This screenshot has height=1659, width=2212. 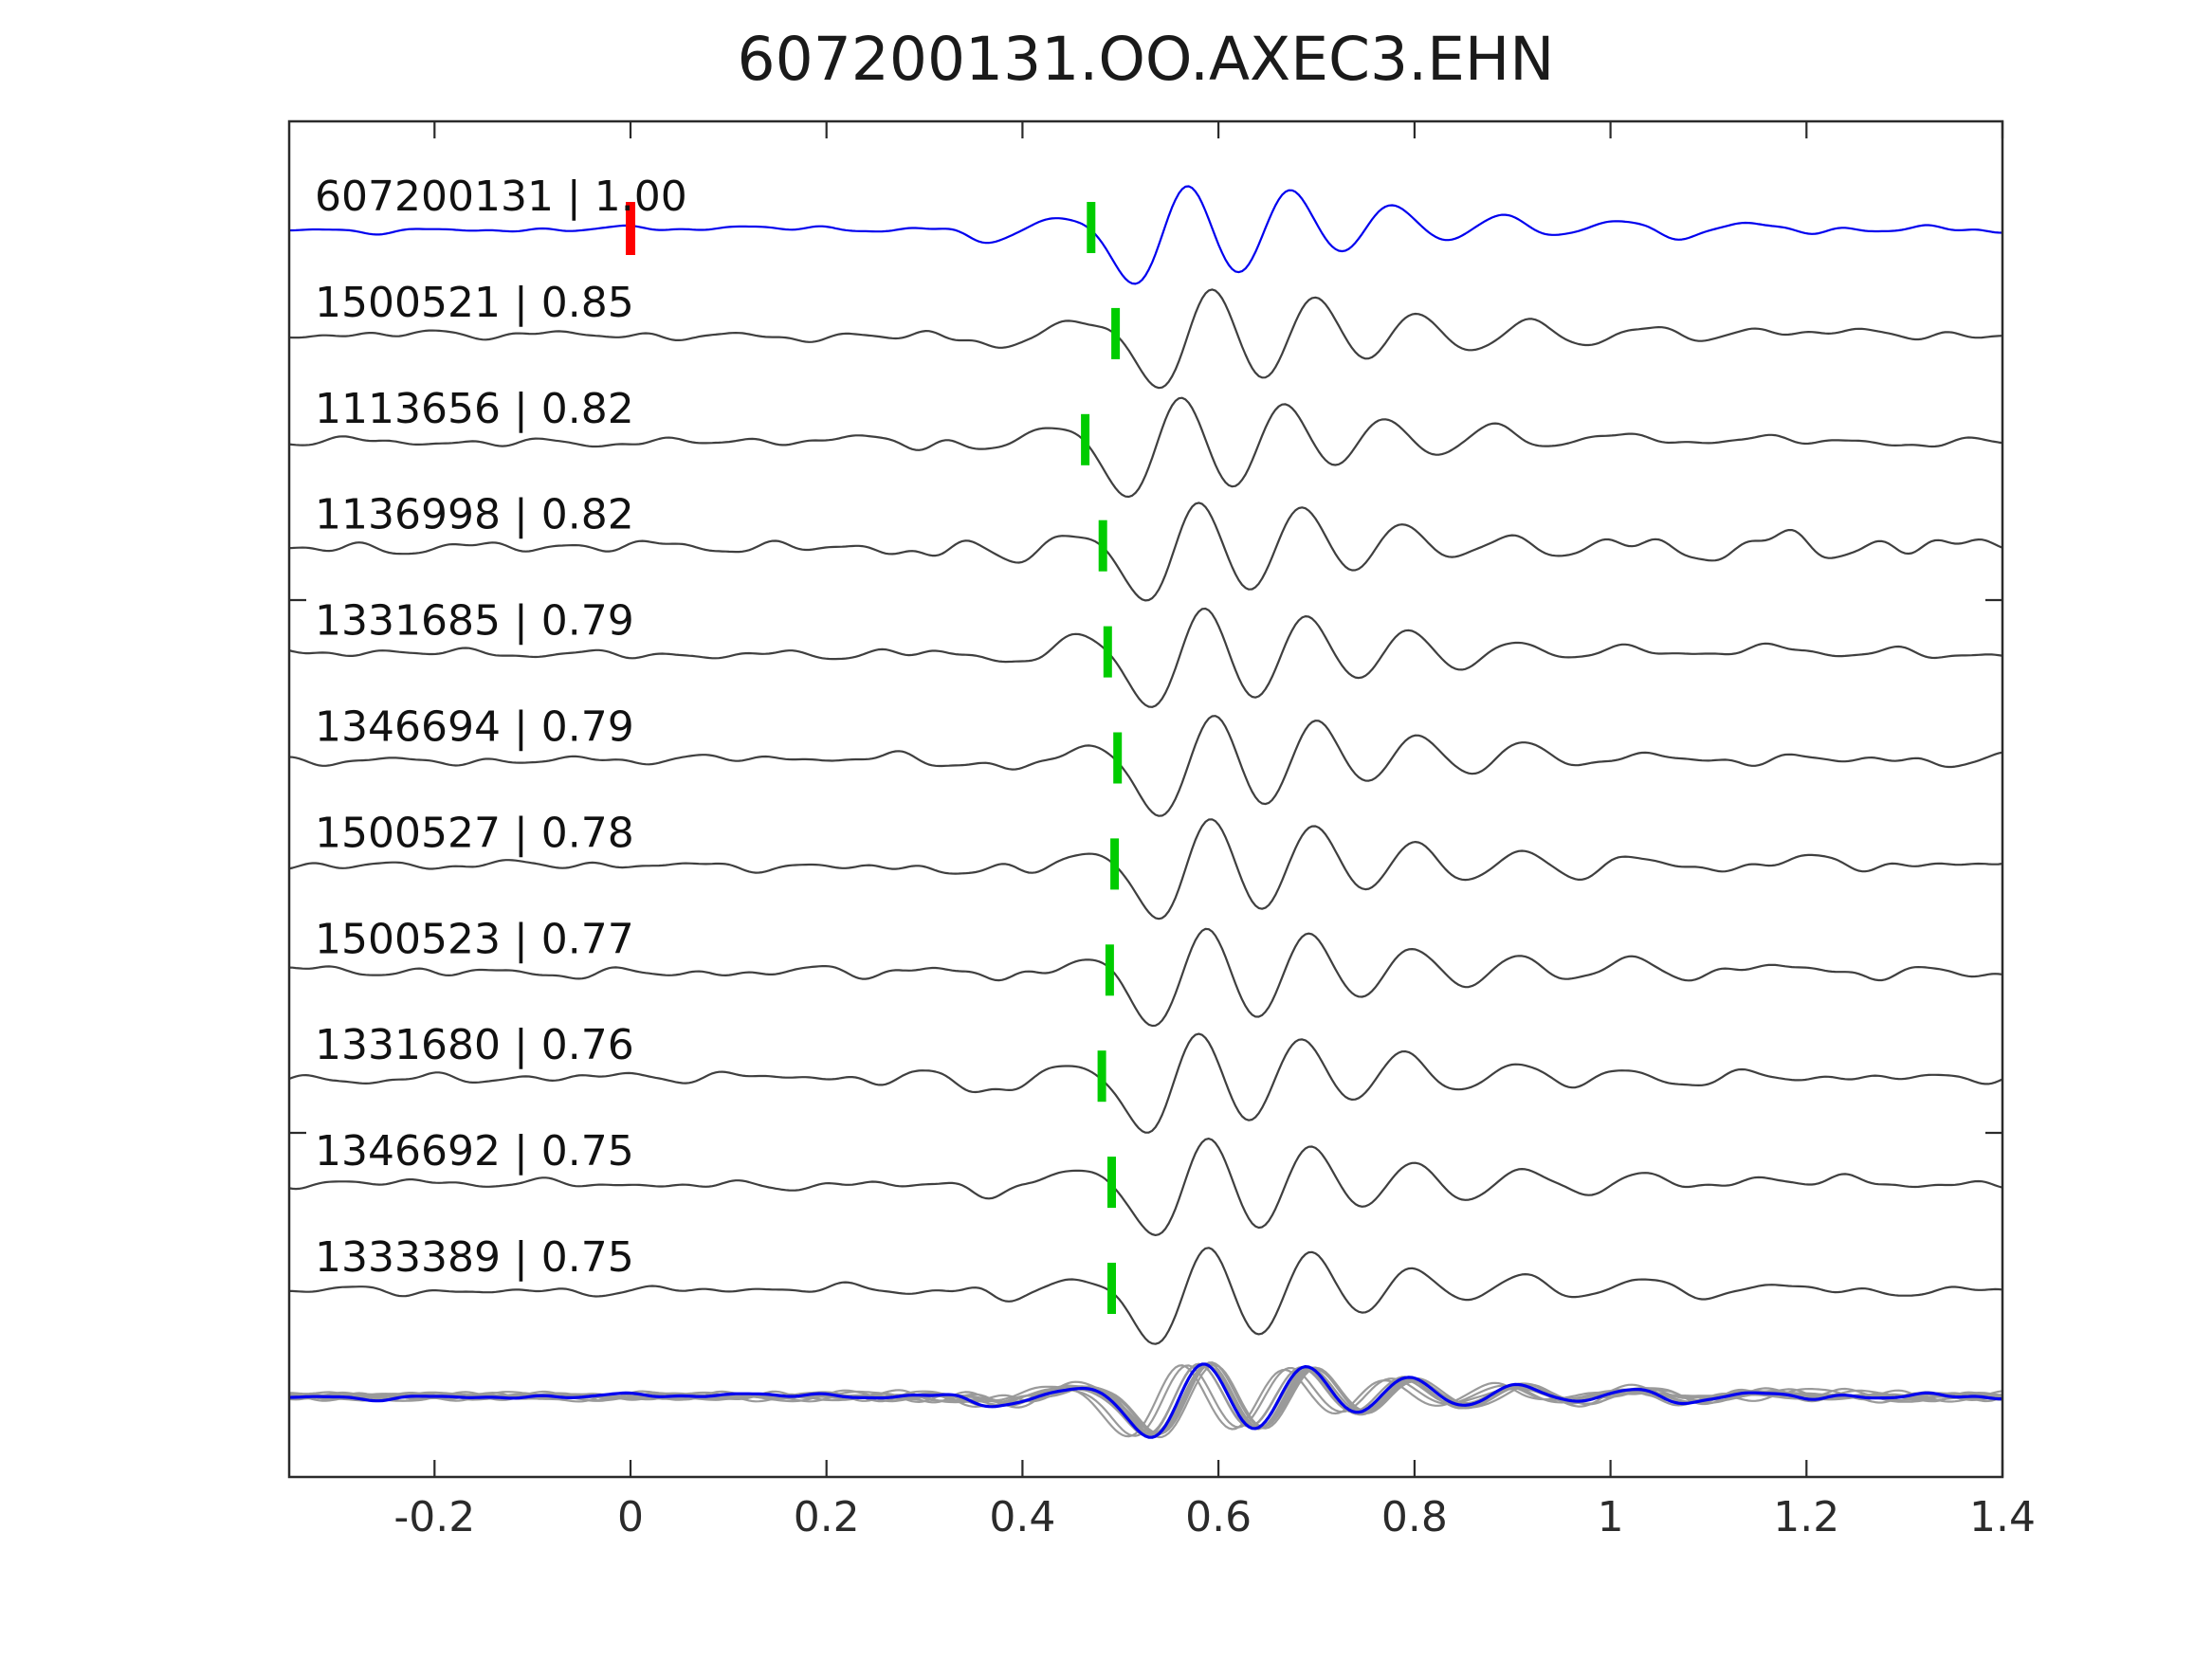 What do you see at coordinates (1611, 1517) in the screenshot?
I see `x-tick-label-1: 1` at bounding box center [1611, 1517].